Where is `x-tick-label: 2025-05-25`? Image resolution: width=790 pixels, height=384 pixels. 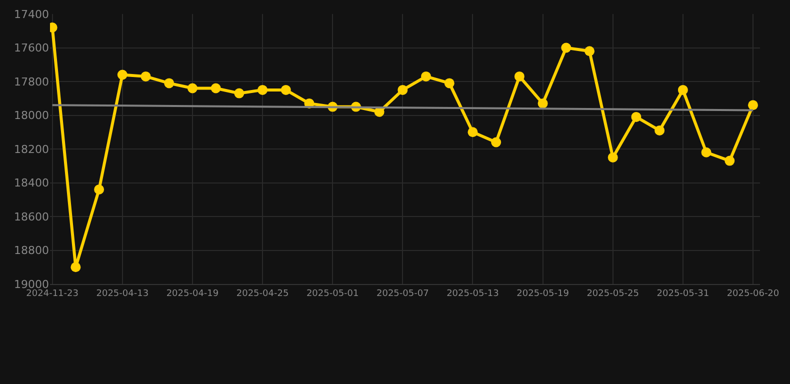 x-tick-label: 2025-05-25 is located at coordinates (613, 293).